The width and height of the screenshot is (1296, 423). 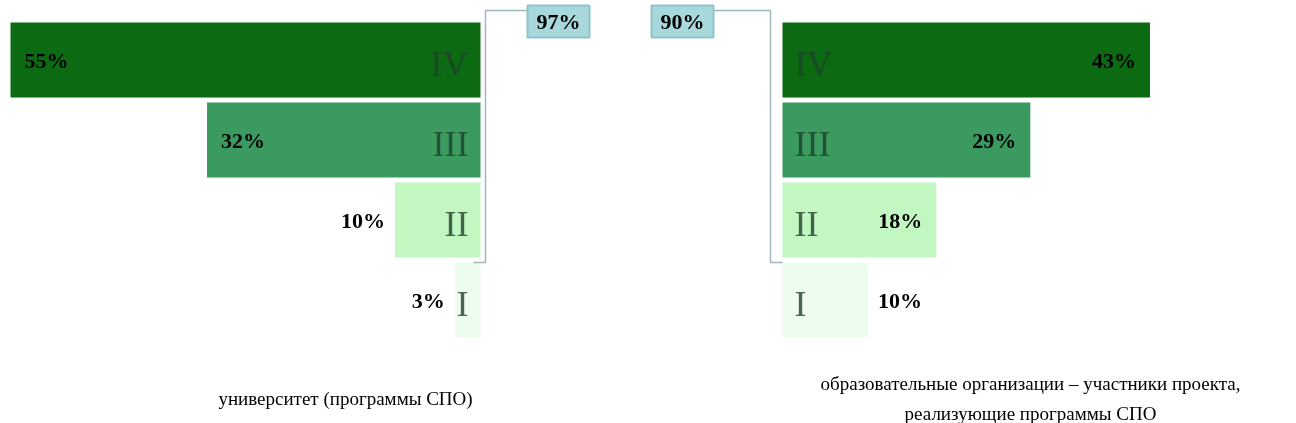 What do you see at coordinates (428, 300) in the screenshot?
I see `data-label: 3%` at bounding box center [428, 300].